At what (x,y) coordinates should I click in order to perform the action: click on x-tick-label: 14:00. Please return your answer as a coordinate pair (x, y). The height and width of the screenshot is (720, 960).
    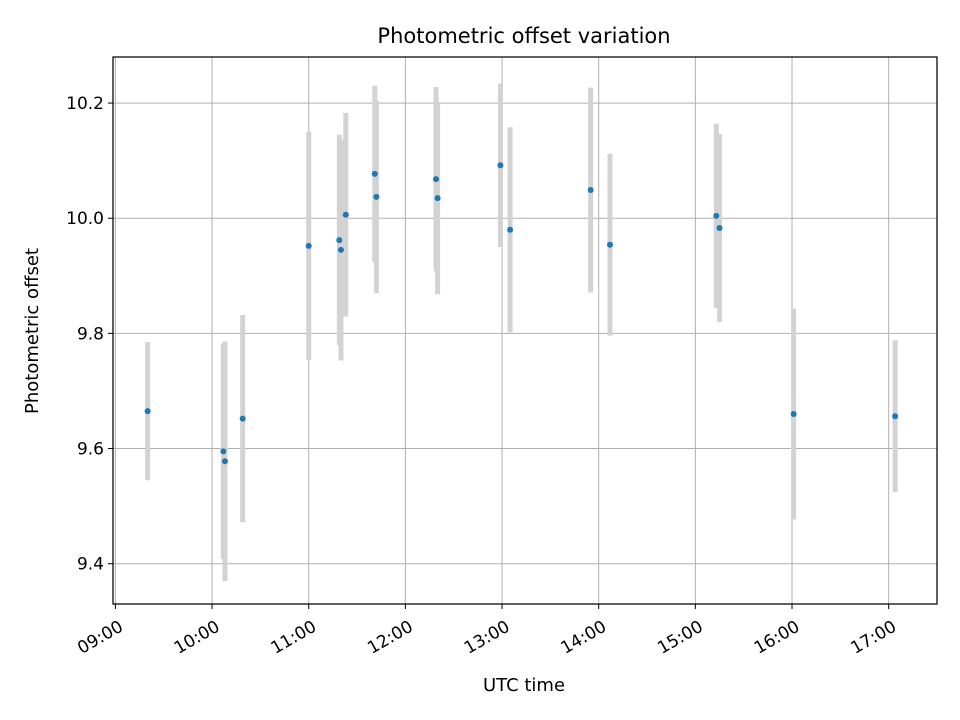
    Looking at the image, I should click on (584, 638).